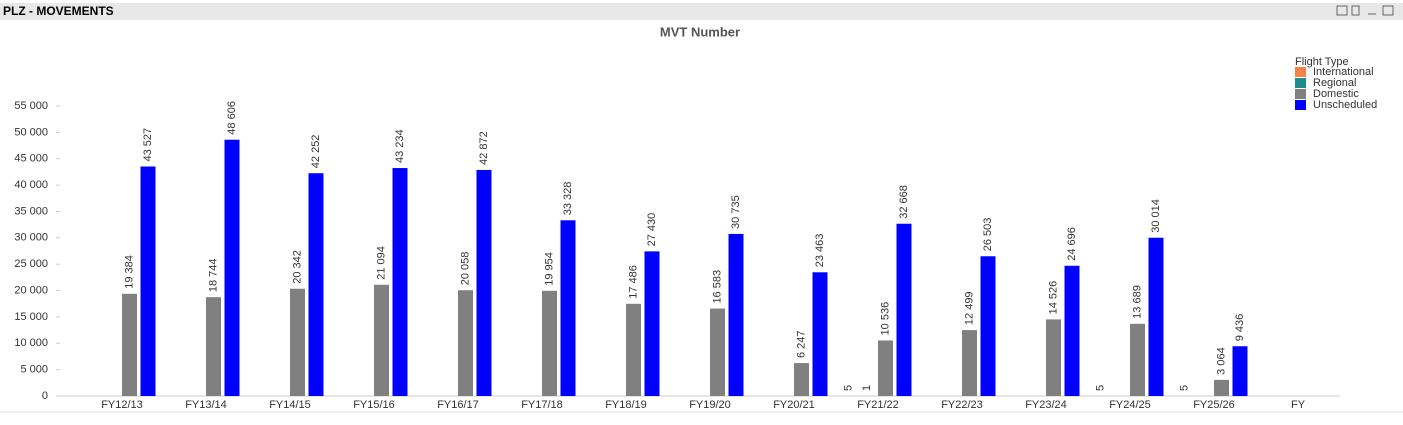  I want to click on data-label: 43 527, so click(148, 145).